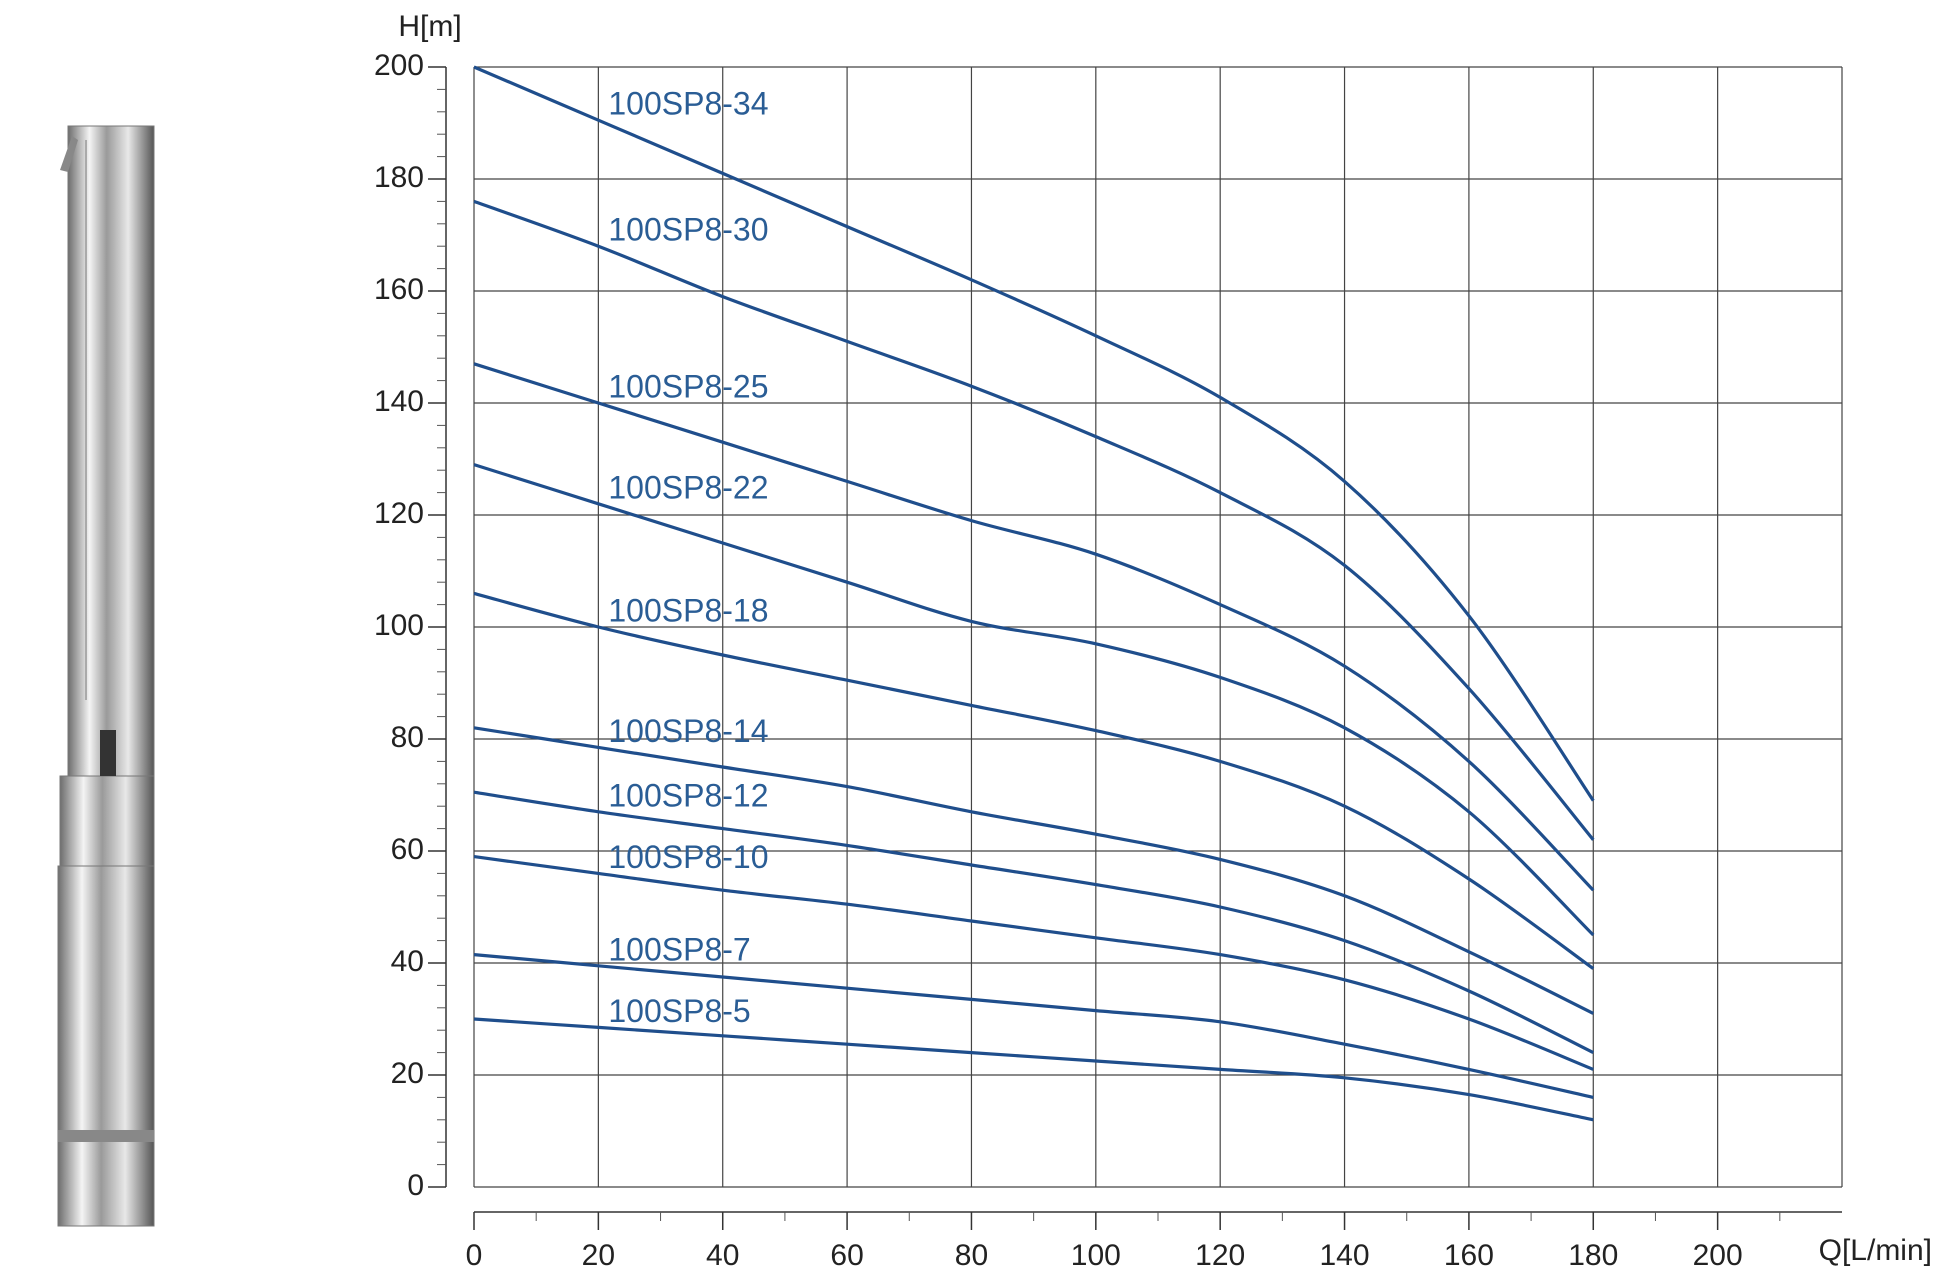 This screenshot has width=1960, height=1266. What do you see at coordinates (407, 737) in the screenshot?
I see `y-tick-label: 80` at bounding box center [407, 737].